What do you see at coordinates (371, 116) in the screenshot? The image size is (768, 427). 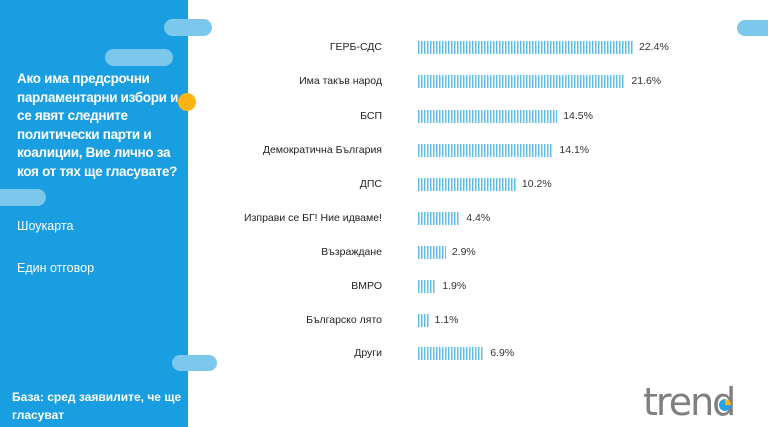 I see `category-label: БСП` at bounding box center [371, 116].